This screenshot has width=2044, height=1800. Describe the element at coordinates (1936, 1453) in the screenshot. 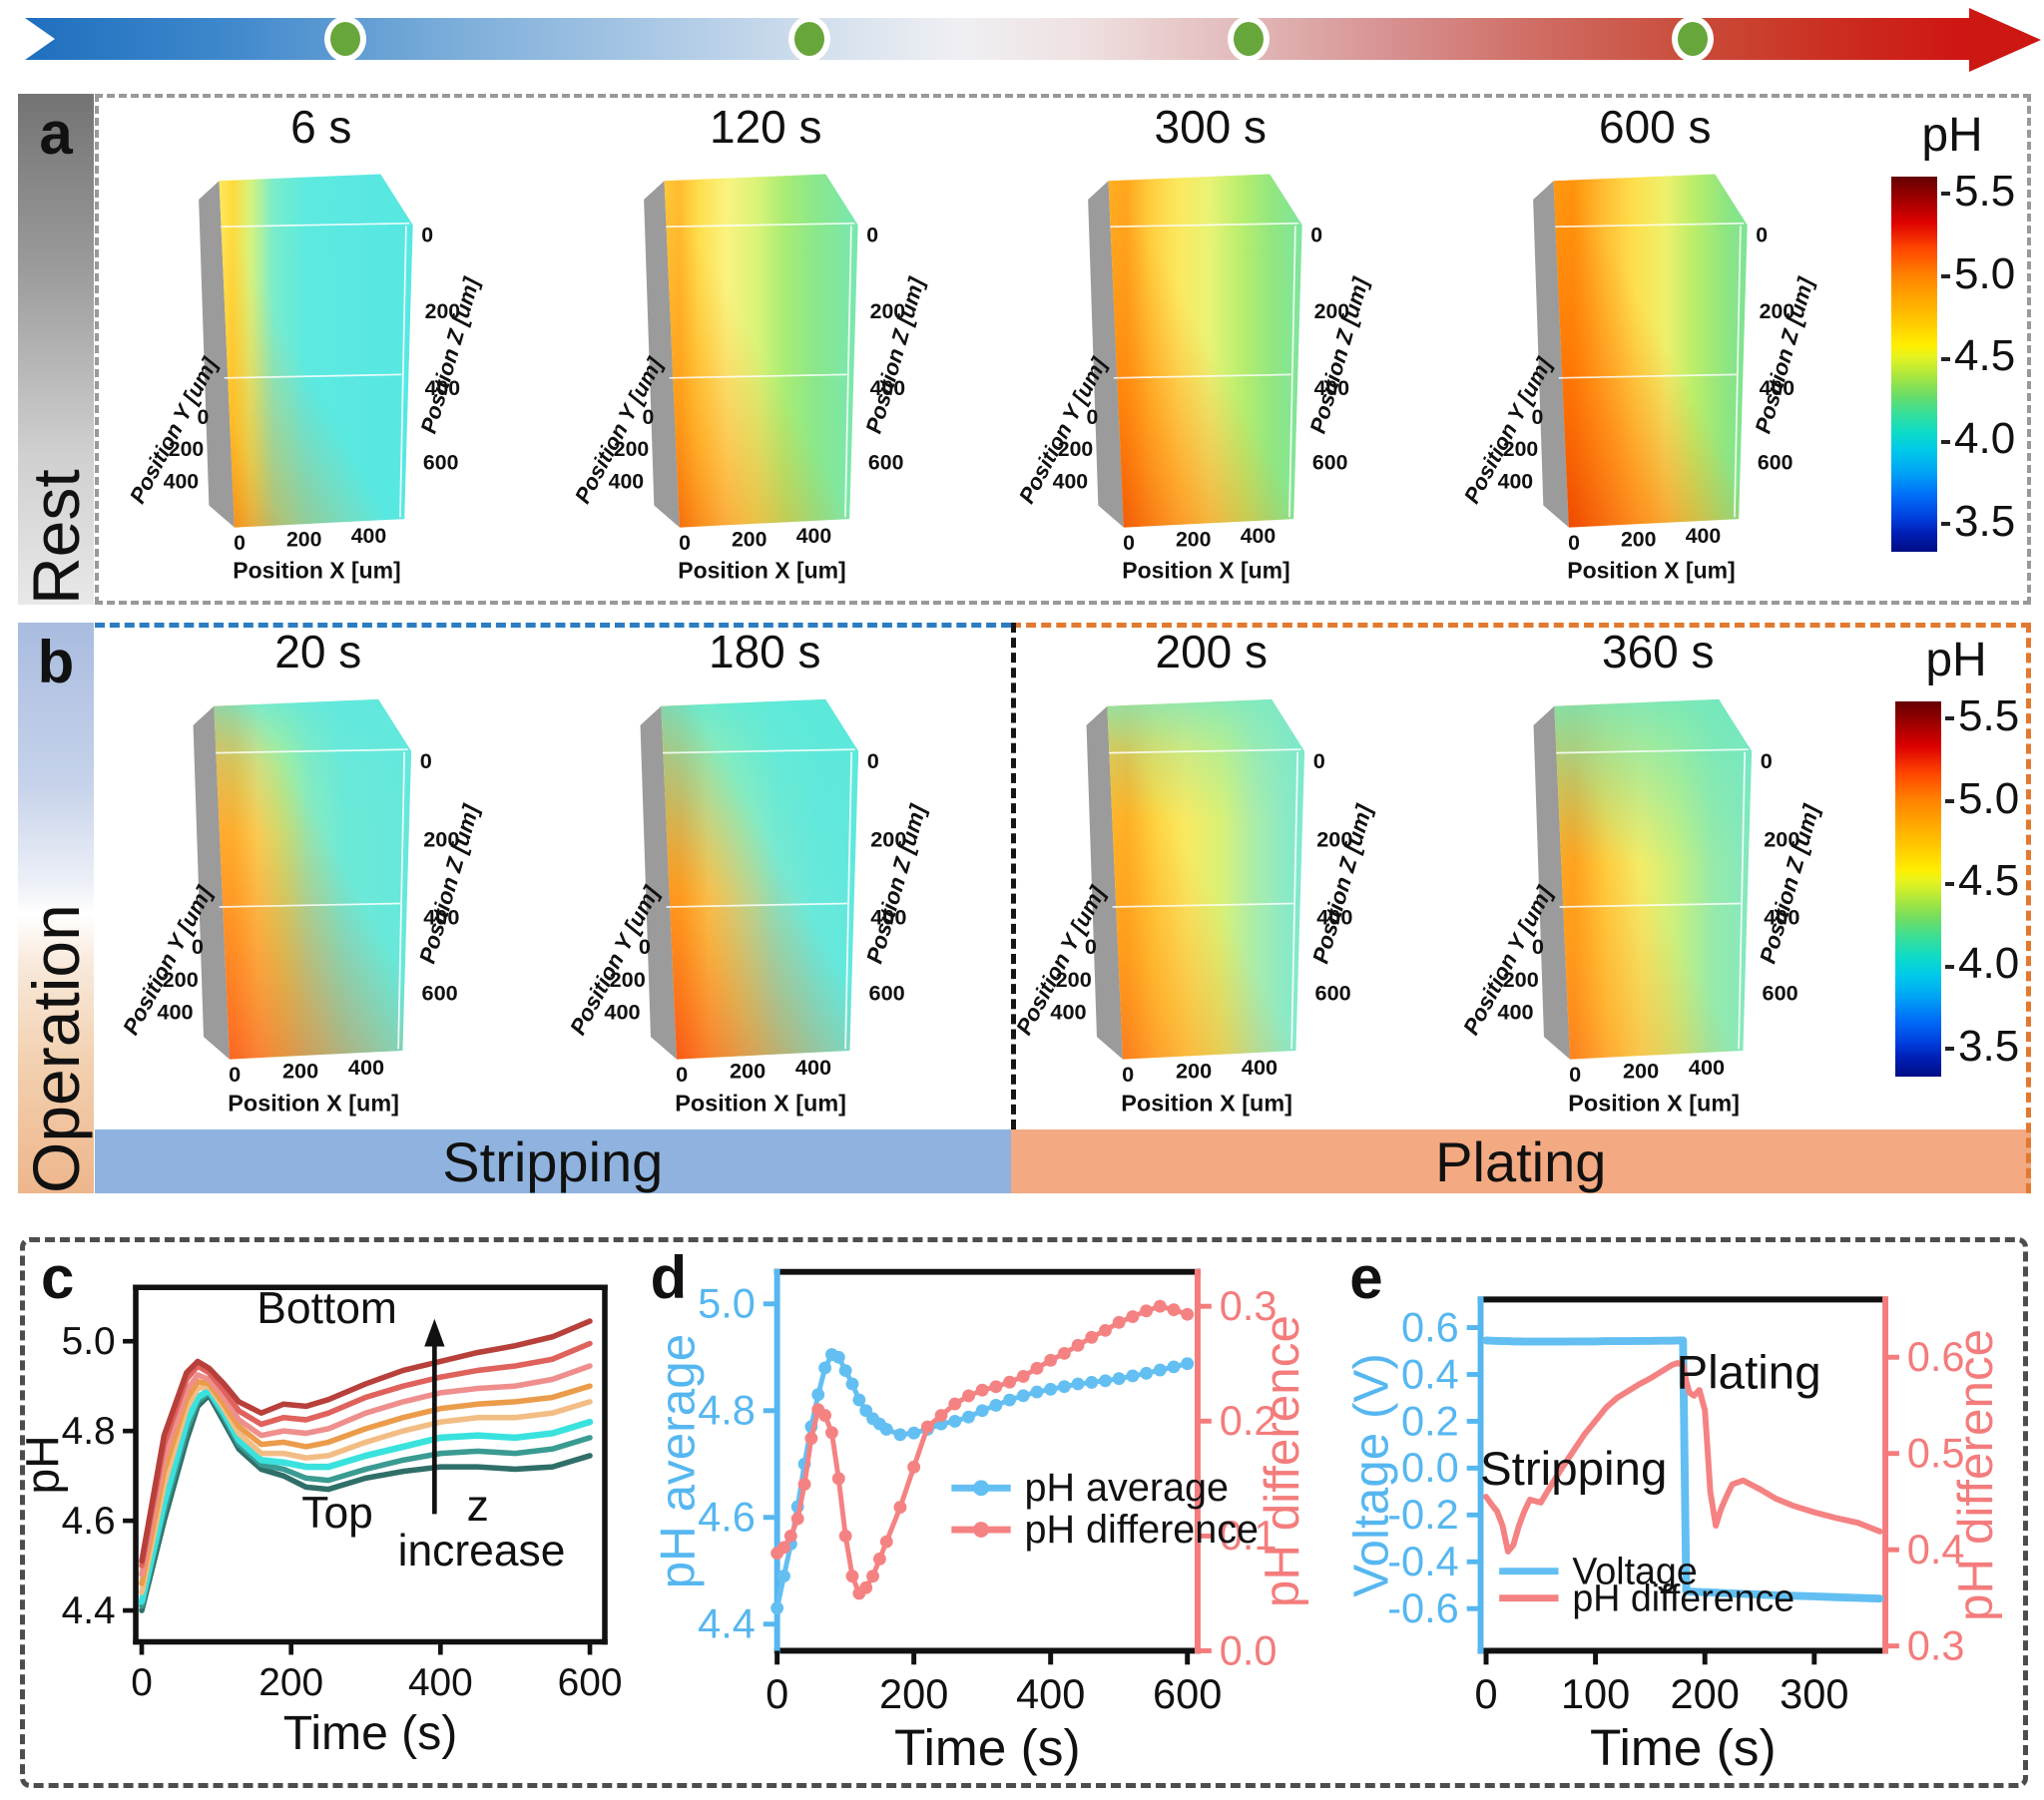

I see `svg-text: 0.5` at that location.